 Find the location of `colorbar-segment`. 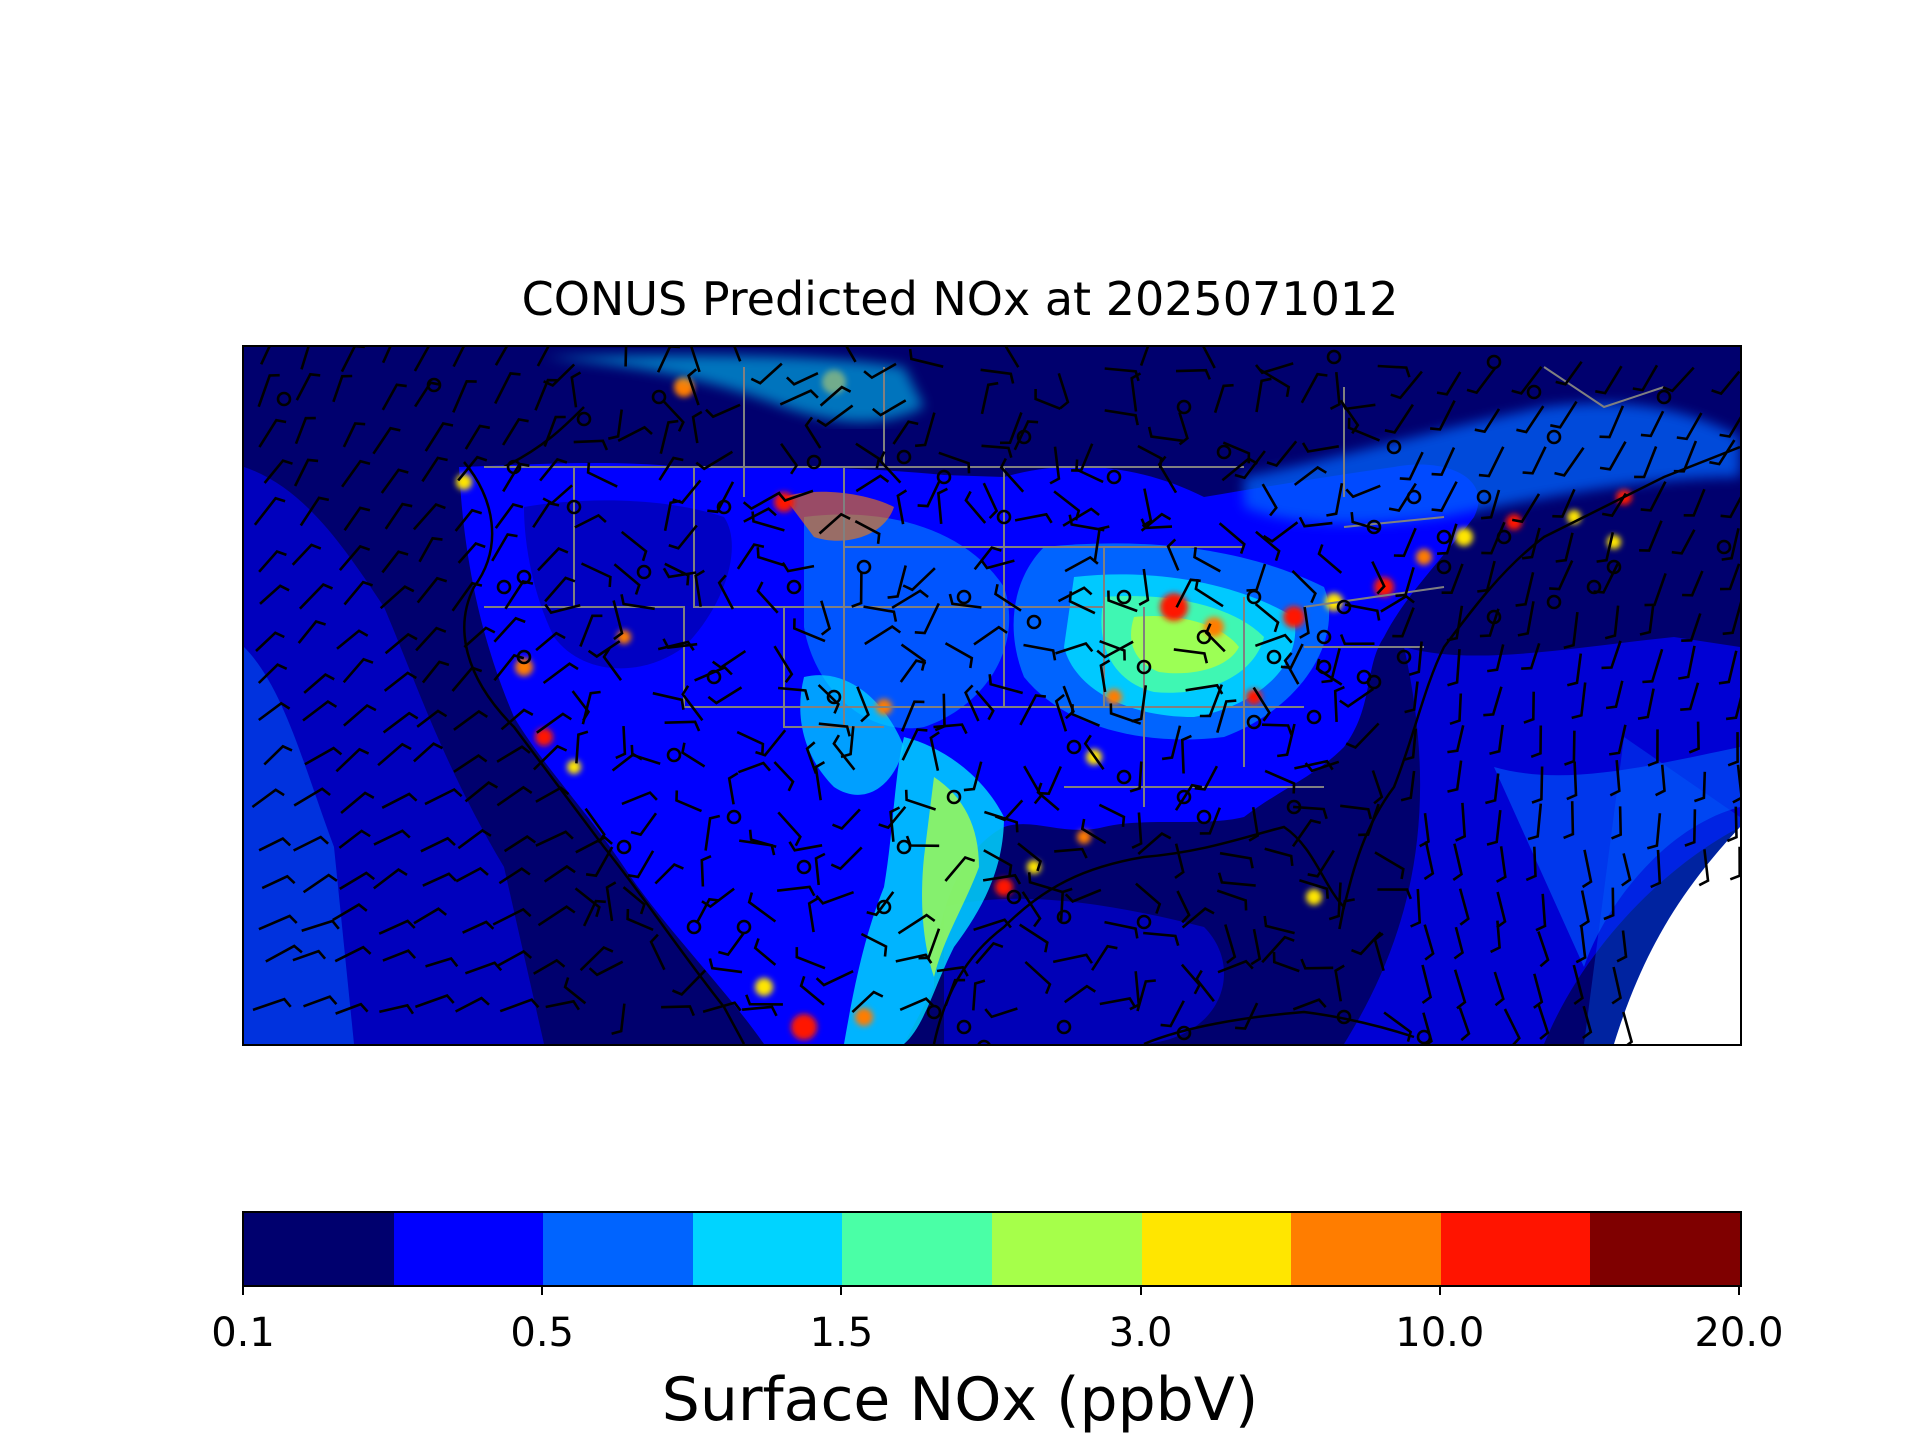

colorbar-segment is located at coordinates (1515, 1249).